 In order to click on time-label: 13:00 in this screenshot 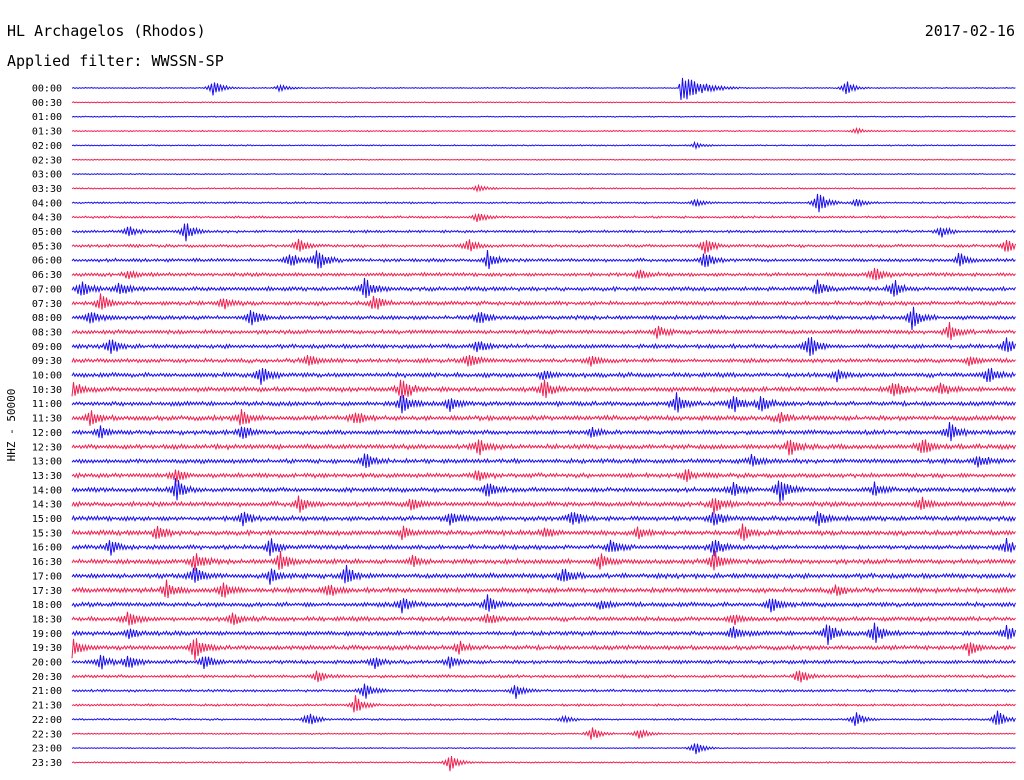, I will do `click(47, 462)`.